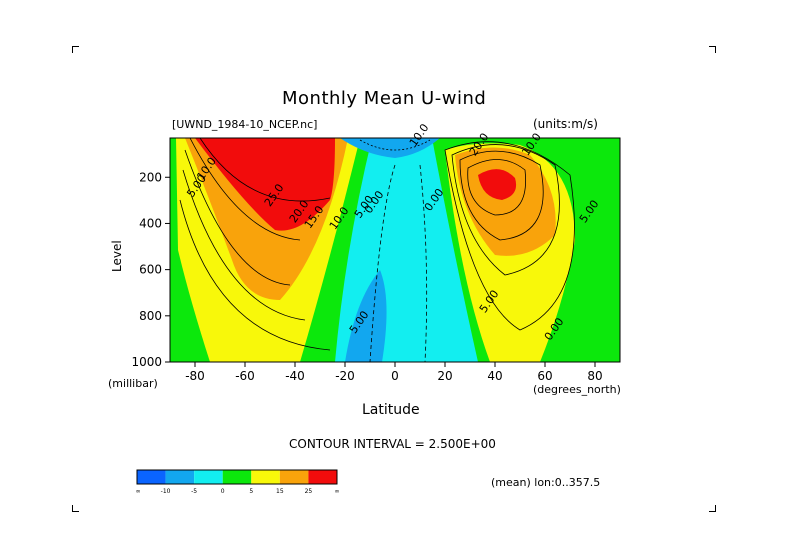 The width and height of the screenshot is (789, 558). Describe the element at coordinates (366, 316) in the screenshot. I see `fill-negative-zone-south` at that location.